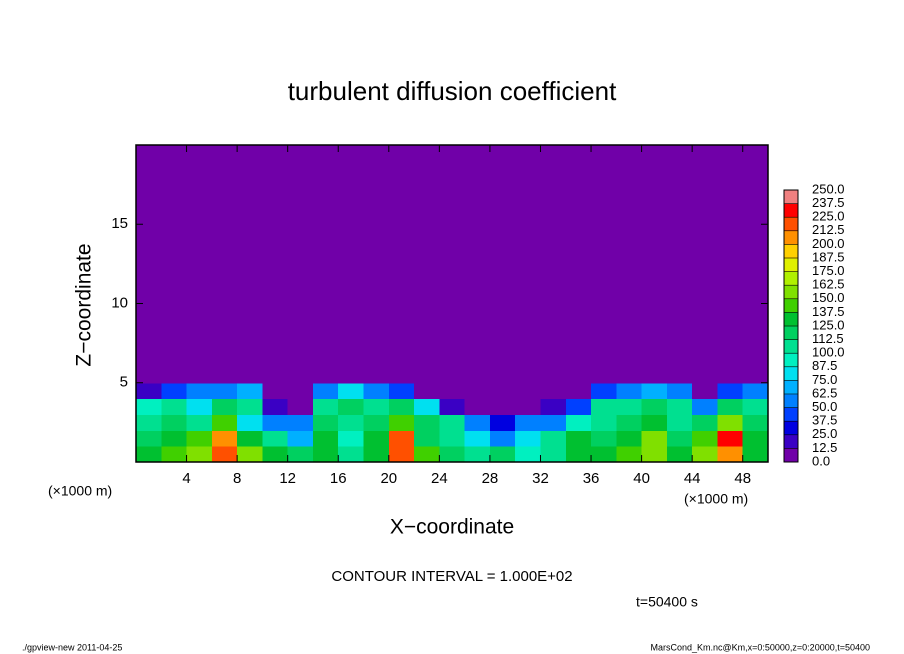 The width and height of the screenshot is (904, 654). What do you see at coordinates (824, 379) in the screenshot?
I see `colorbar-label: 75.0` at bounding box center [824, 379].